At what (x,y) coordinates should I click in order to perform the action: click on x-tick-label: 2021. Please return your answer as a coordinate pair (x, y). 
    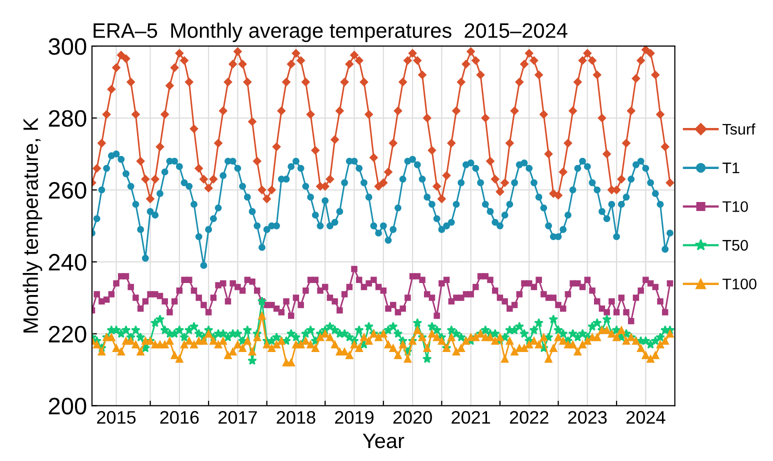
    Looking at the image, I should click on (471, 417).